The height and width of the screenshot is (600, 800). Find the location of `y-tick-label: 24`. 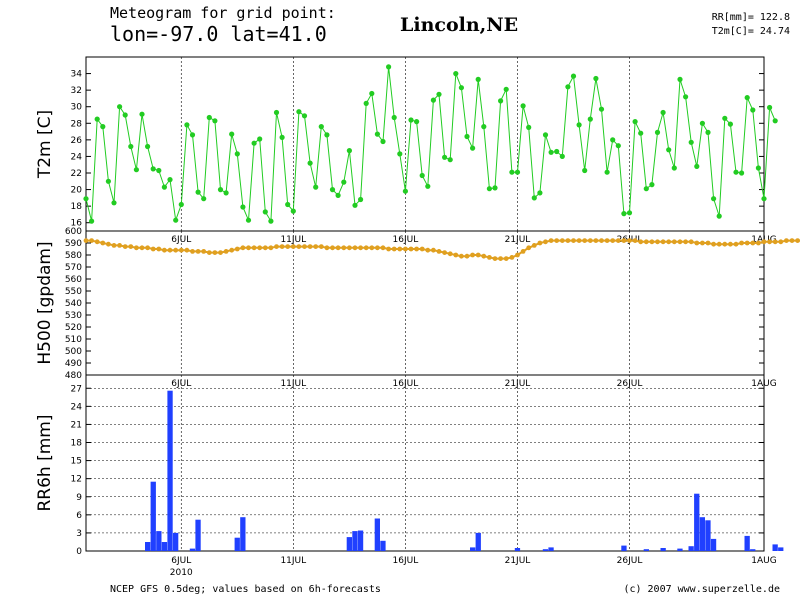

y-tick-label: 24 is located at coordinates (77, 407).